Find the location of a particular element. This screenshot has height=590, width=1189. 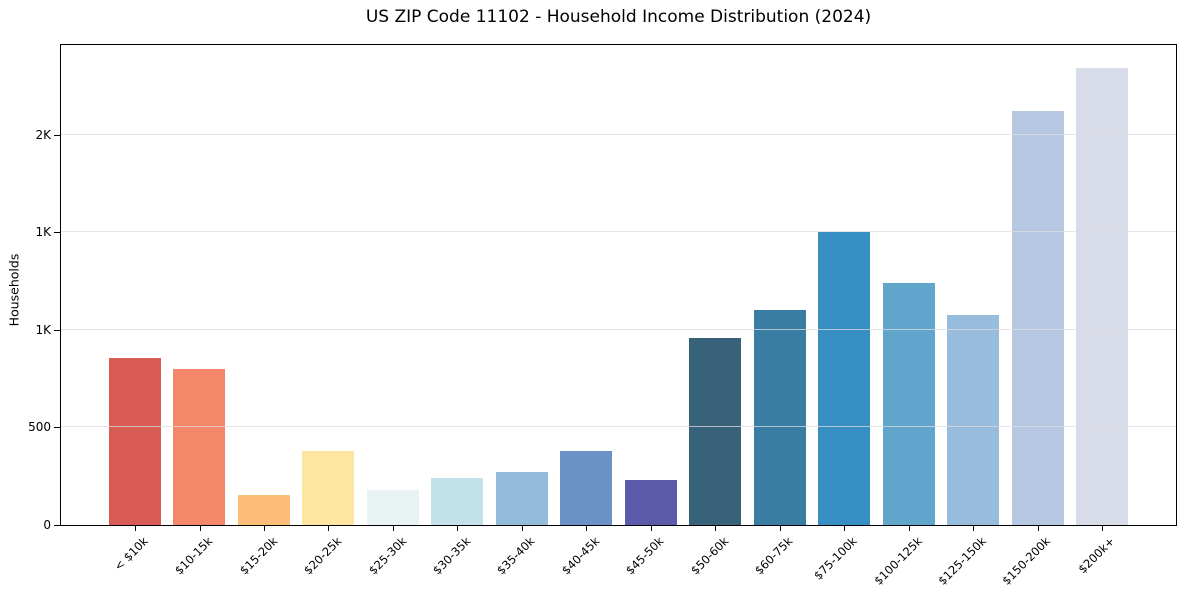

bar-$30-35k is located at coordinates (457, 501).